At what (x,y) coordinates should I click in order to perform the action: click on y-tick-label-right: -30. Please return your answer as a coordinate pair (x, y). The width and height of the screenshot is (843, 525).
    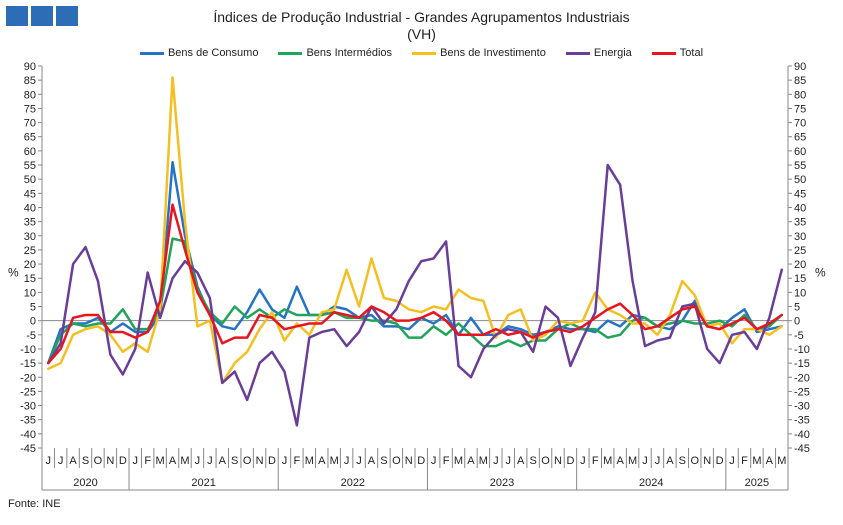
    Looking at the image, I should click on (802, 407).